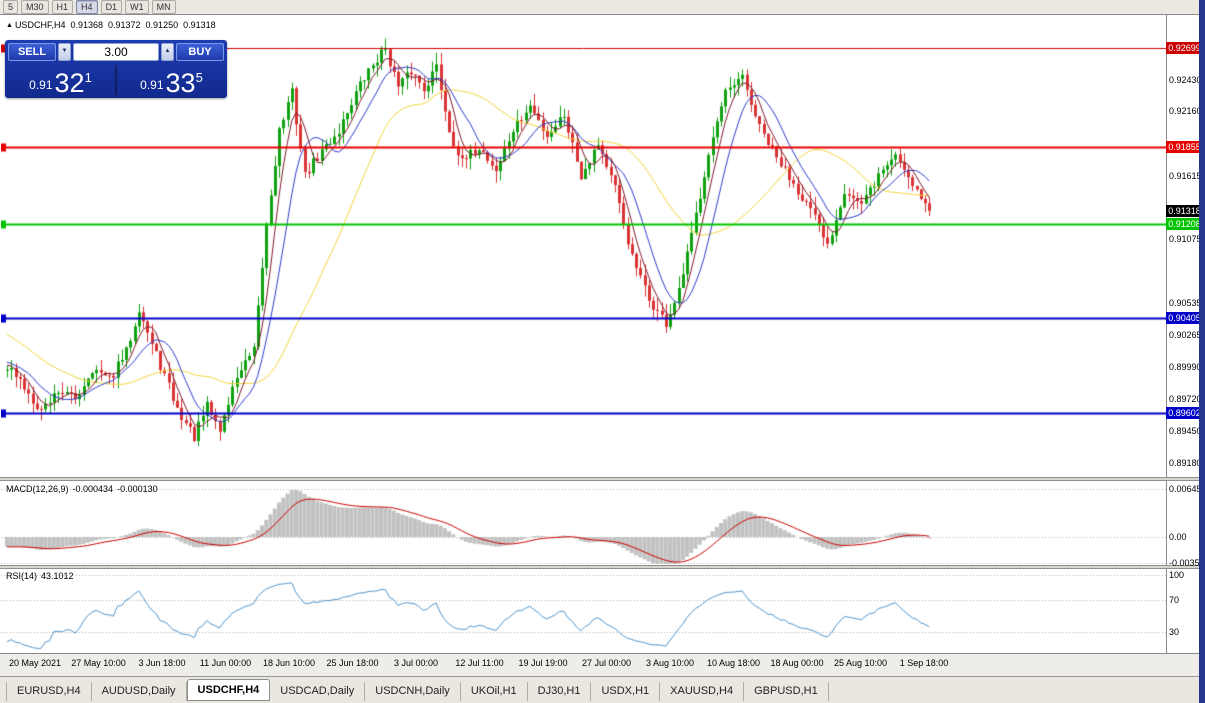 The height and width of the screenshot is (703, 1205). I want to click on macd-axis-label: 0.00645, so click(1185, 489).